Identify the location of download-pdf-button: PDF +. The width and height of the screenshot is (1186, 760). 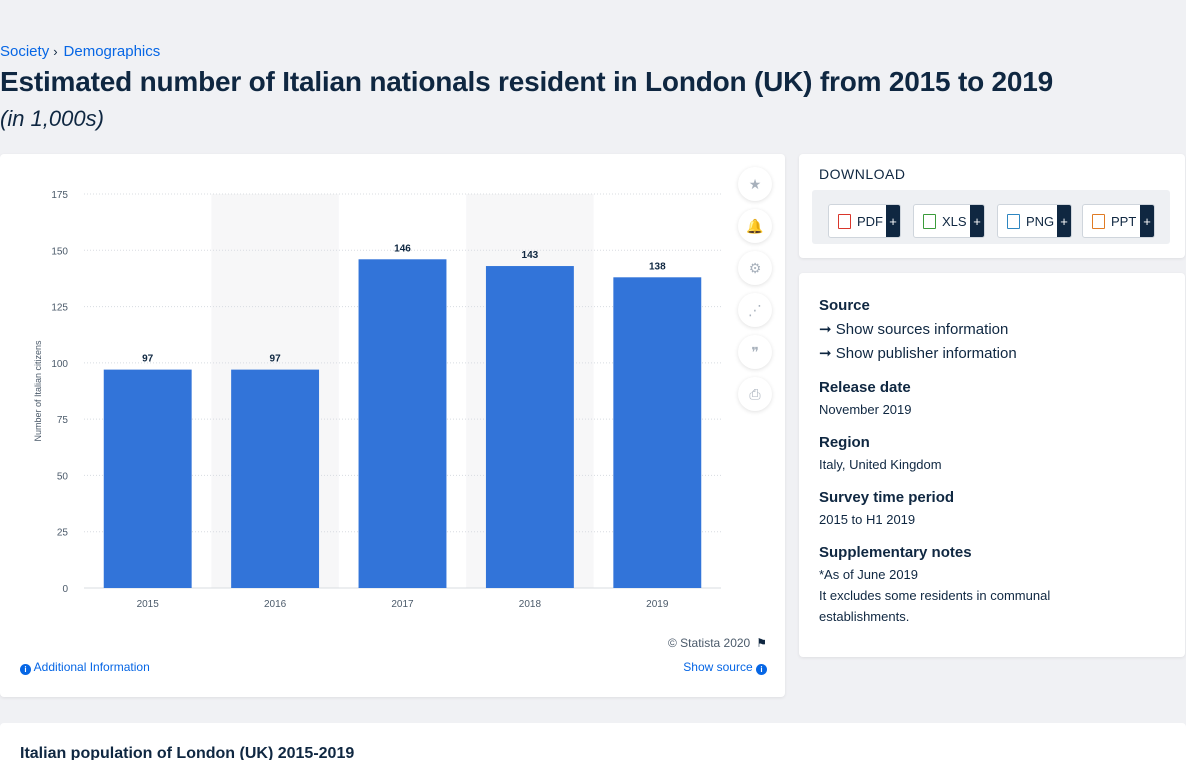
(864, 221).